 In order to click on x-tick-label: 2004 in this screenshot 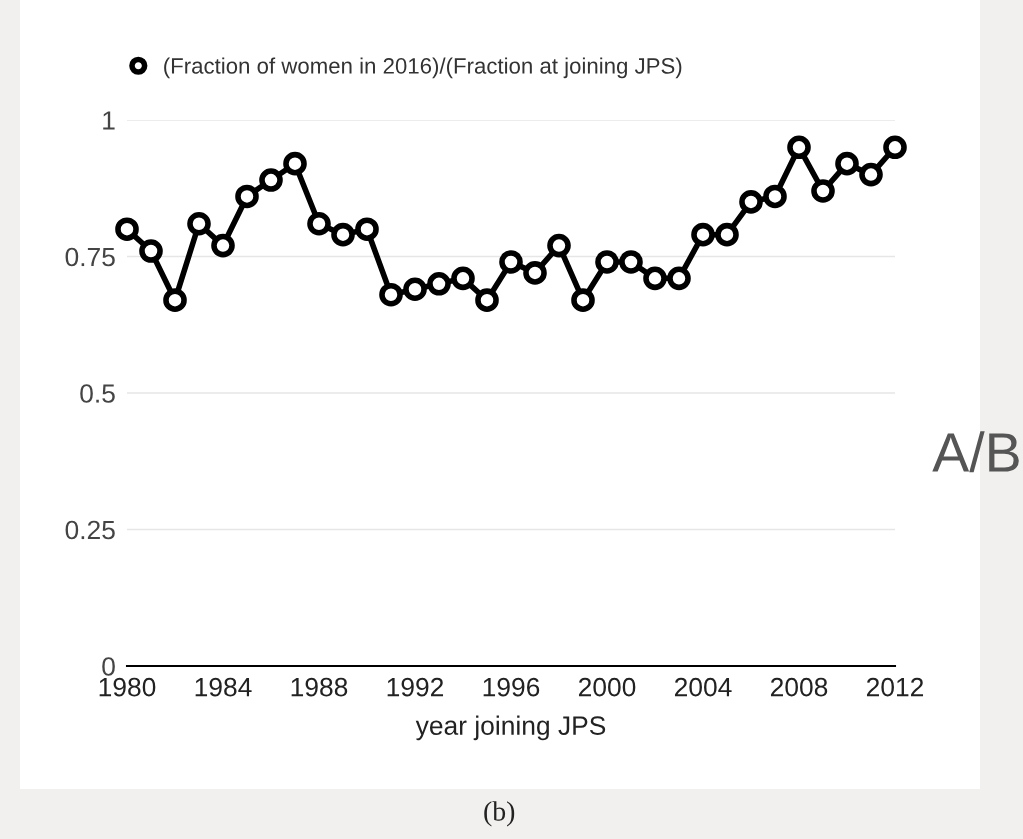, I will do `click(703, 687)`.